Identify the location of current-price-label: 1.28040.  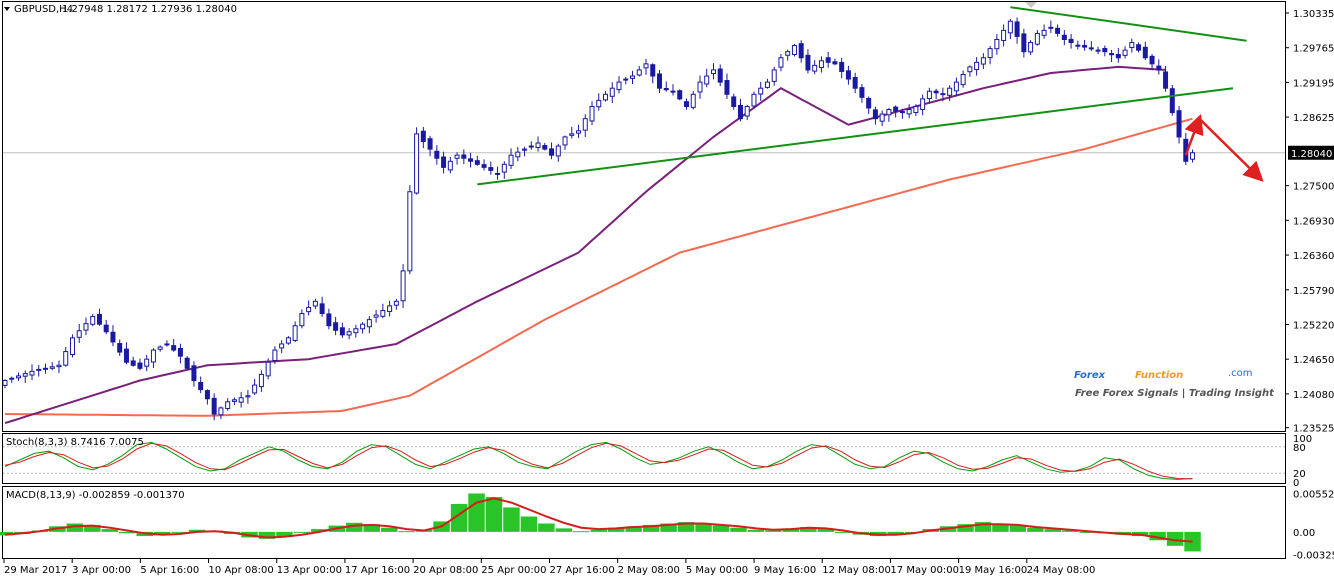
(1311, 154).